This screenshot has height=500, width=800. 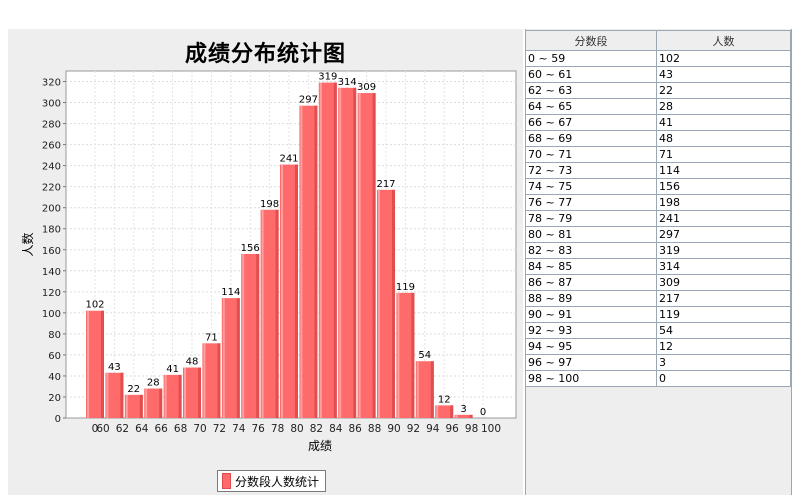 I want to click on bar-value-label: 217, so click(x=385, y=184).